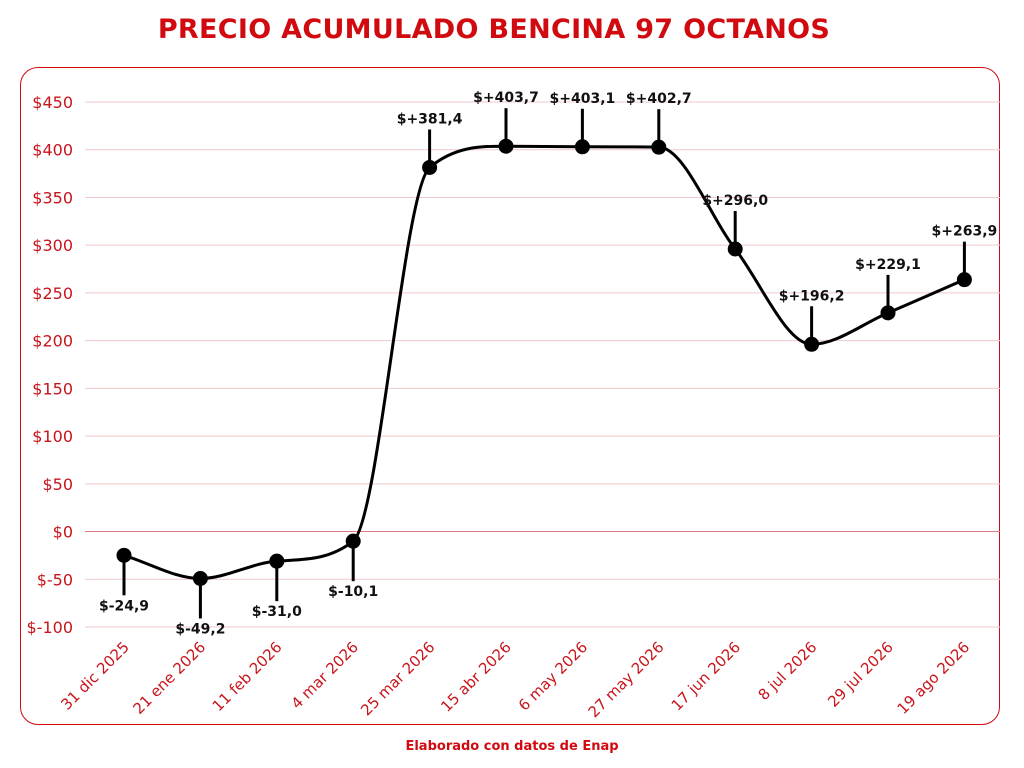 Image resolution: width=1024 pixels, height=768 pixels. Describe the element at coordinates (169, 678) in the screenshot. I see `x-tick-label: 21 ene 2026` at that location.